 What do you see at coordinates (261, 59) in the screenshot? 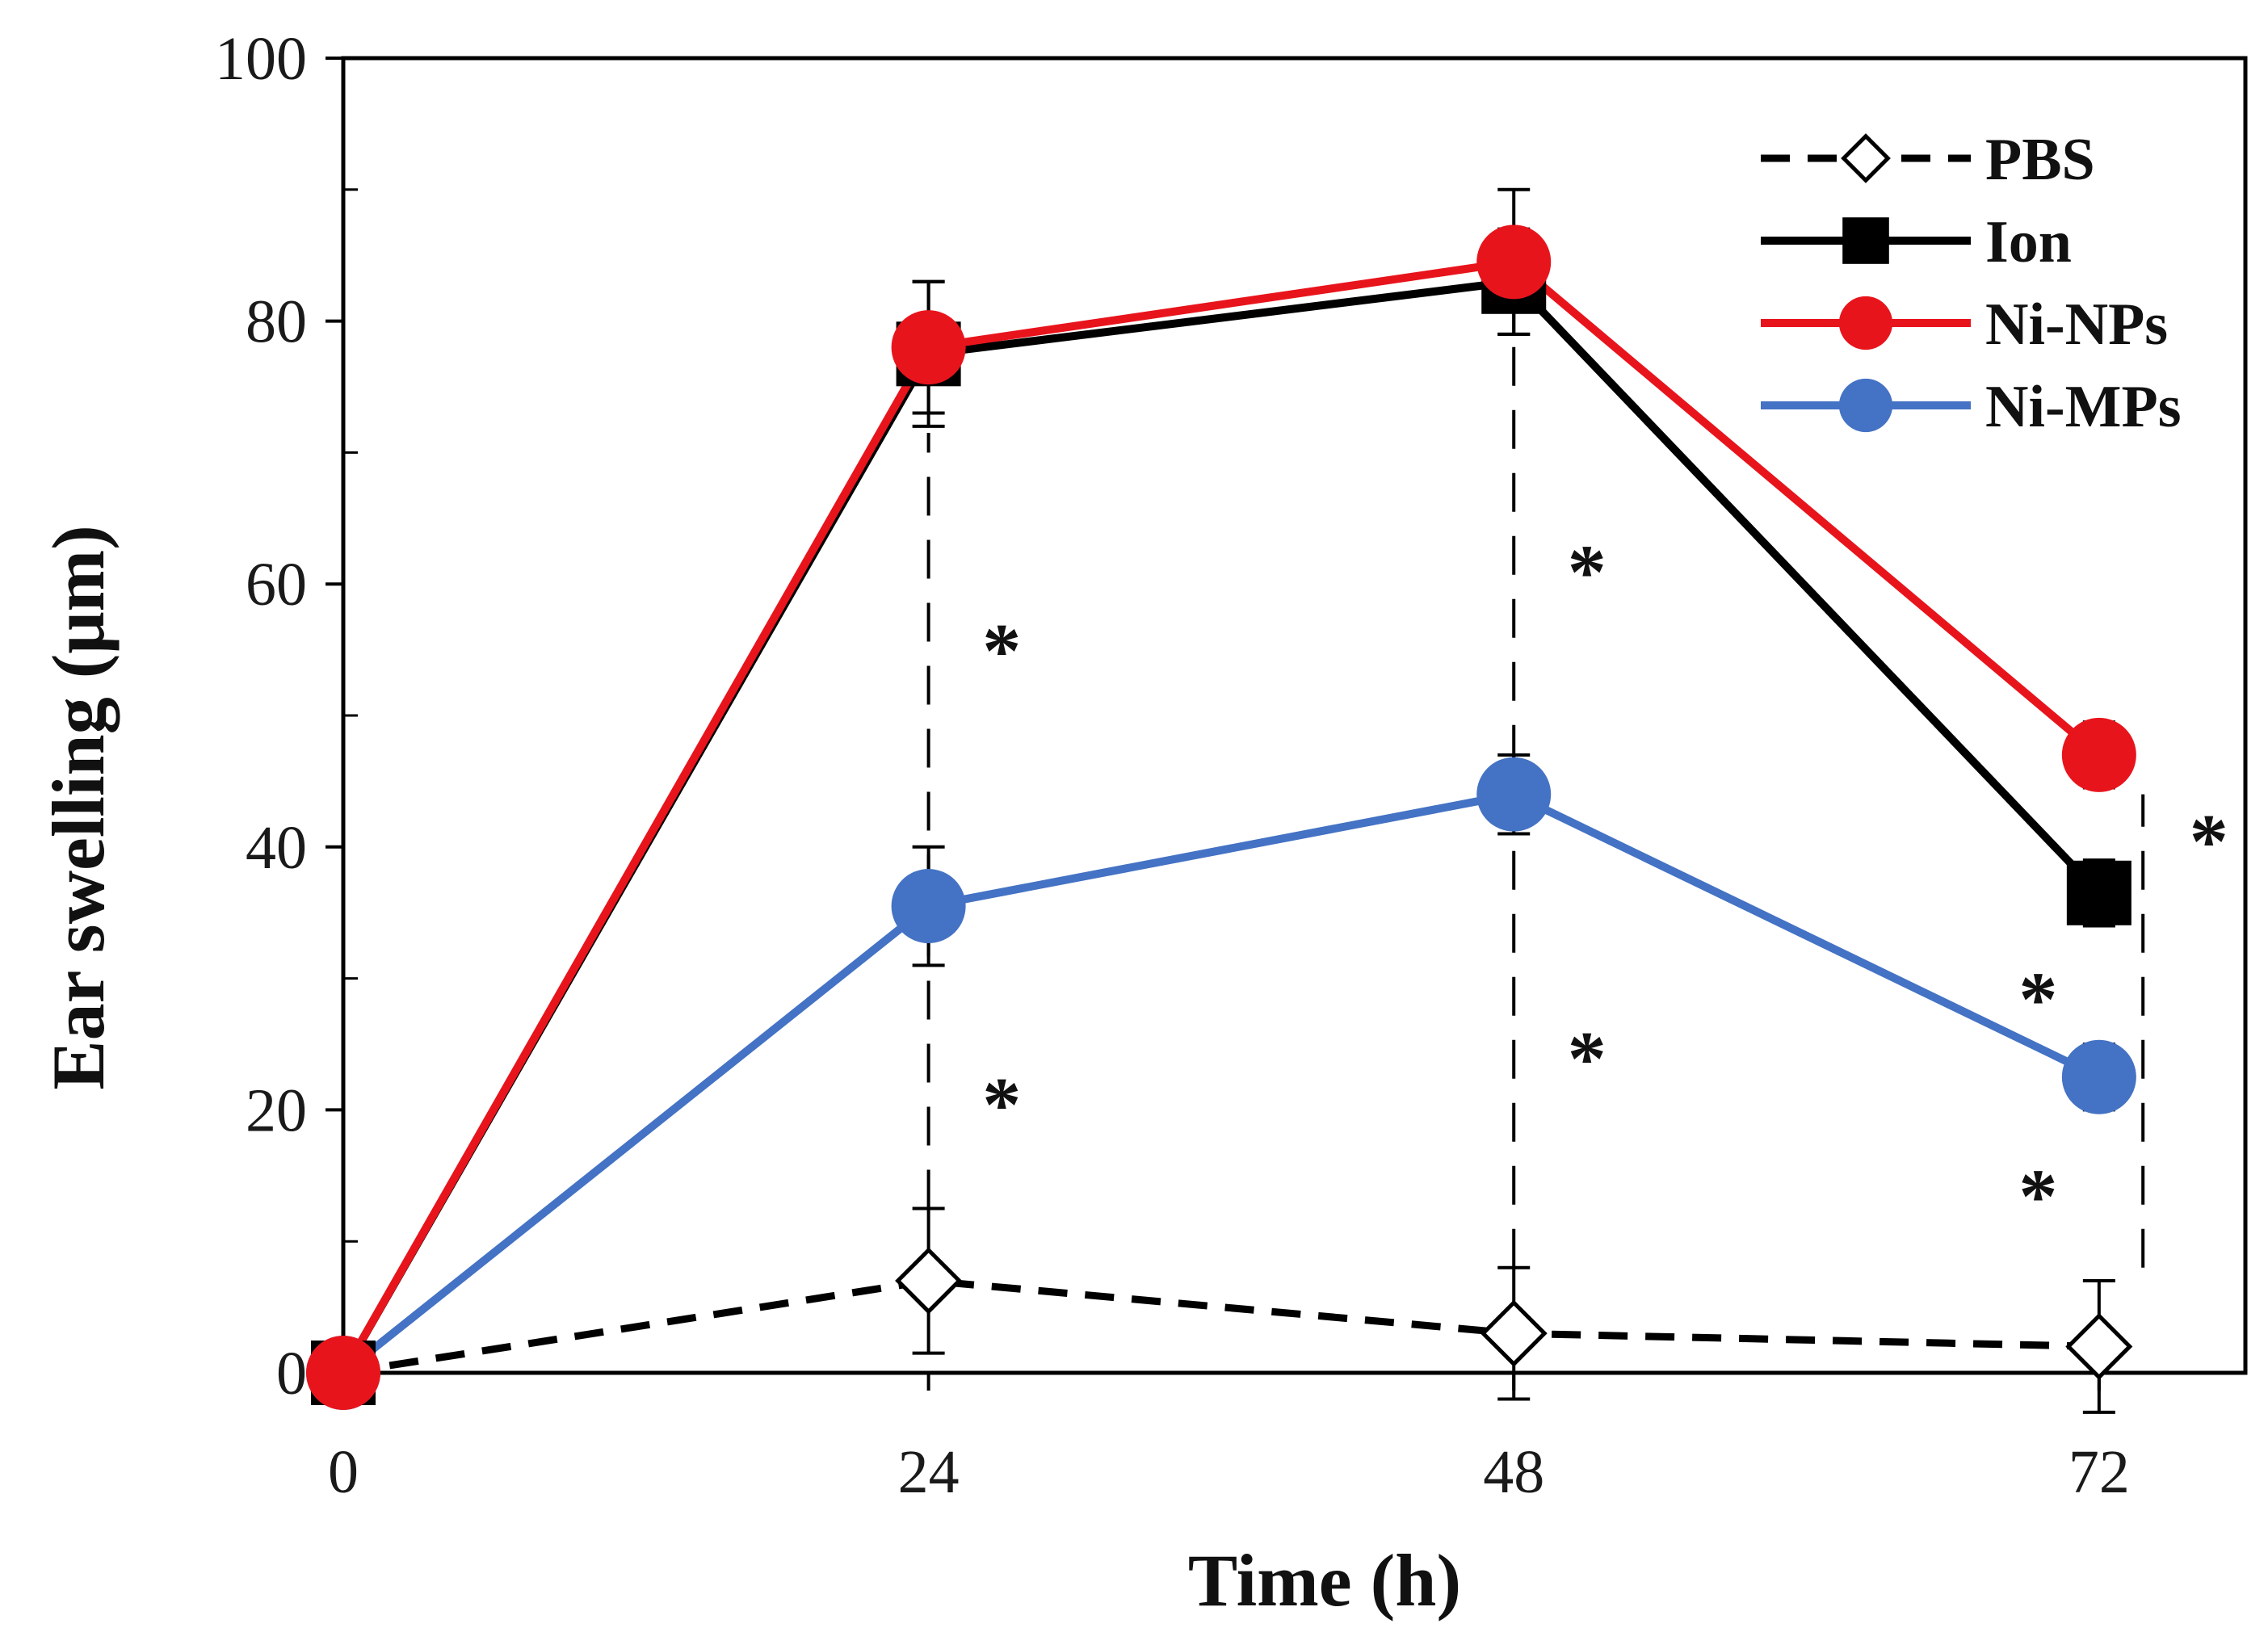
I see `y-tick-label: 100` at bounding box center [261, 59].